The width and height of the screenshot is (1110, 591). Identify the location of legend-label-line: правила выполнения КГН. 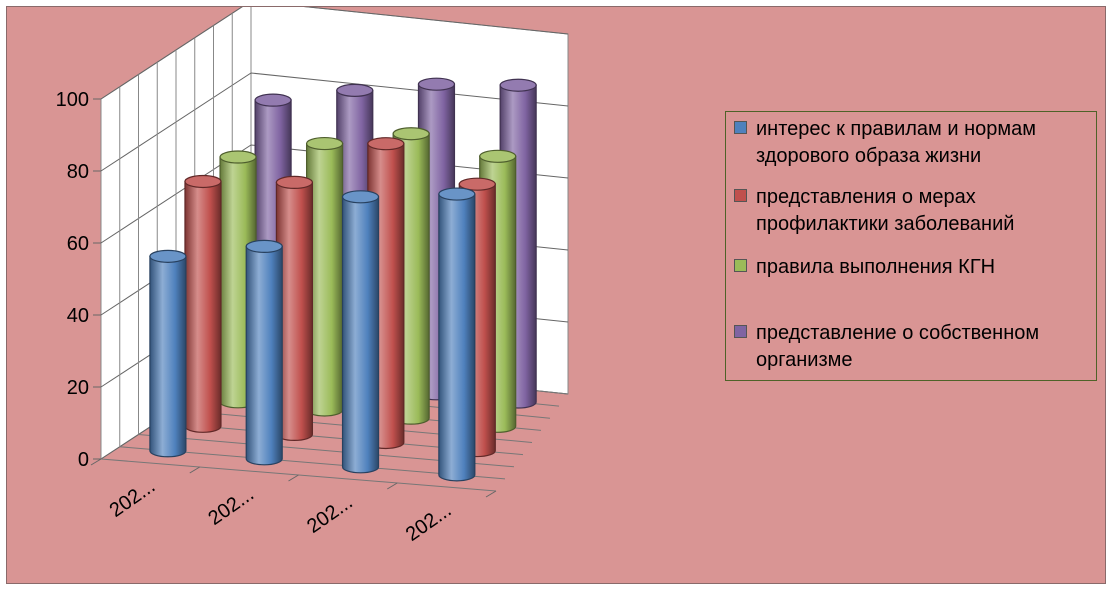
(876, 267).